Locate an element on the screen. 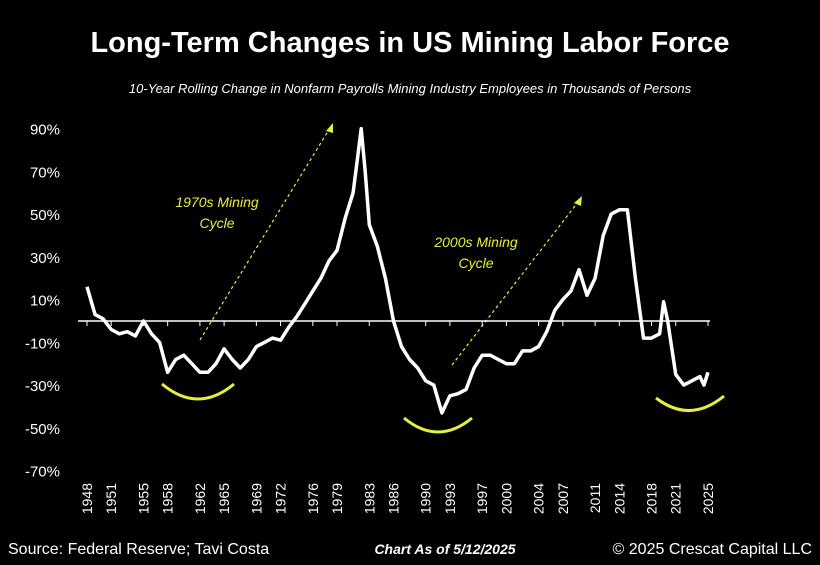 The width and height of the screenshot is (820, 565). x-tick-label: 1955 is located at coordinates (143, 498).